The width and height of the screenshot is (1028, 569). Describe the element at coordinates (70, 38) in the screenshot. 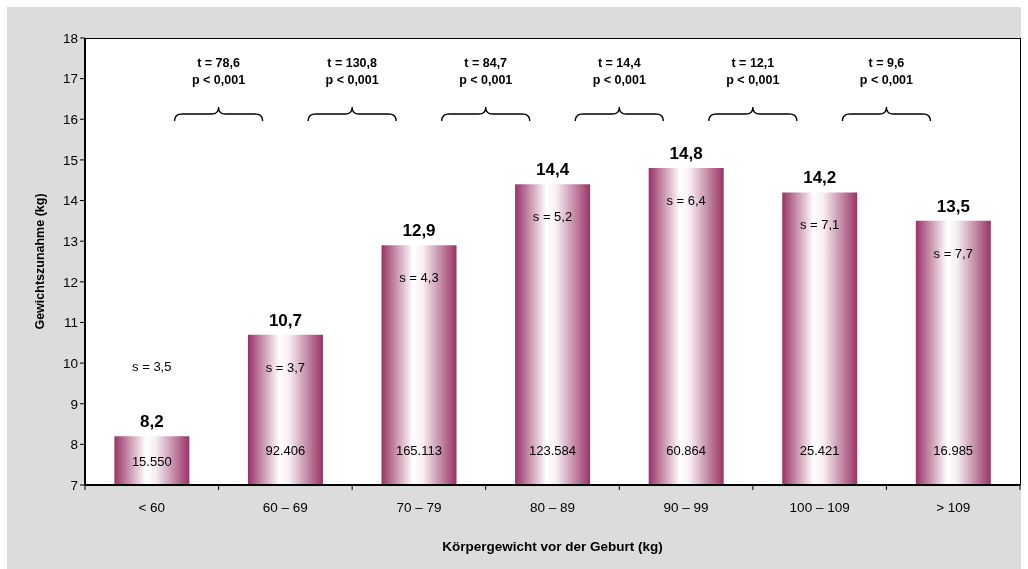

I see `y-tick-label: 18` at that location.